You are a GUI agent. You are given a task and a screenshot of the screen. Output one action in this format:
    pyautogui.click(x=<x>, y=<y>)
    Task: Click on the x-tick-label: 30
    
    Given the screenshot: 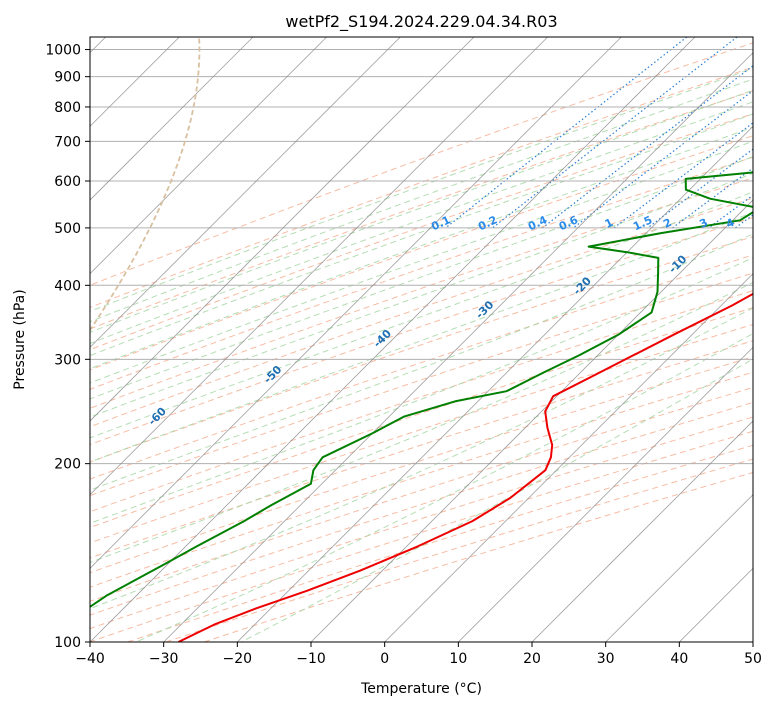 What is the action you would take?
    pyautogui.click(x=606, y=659)
    